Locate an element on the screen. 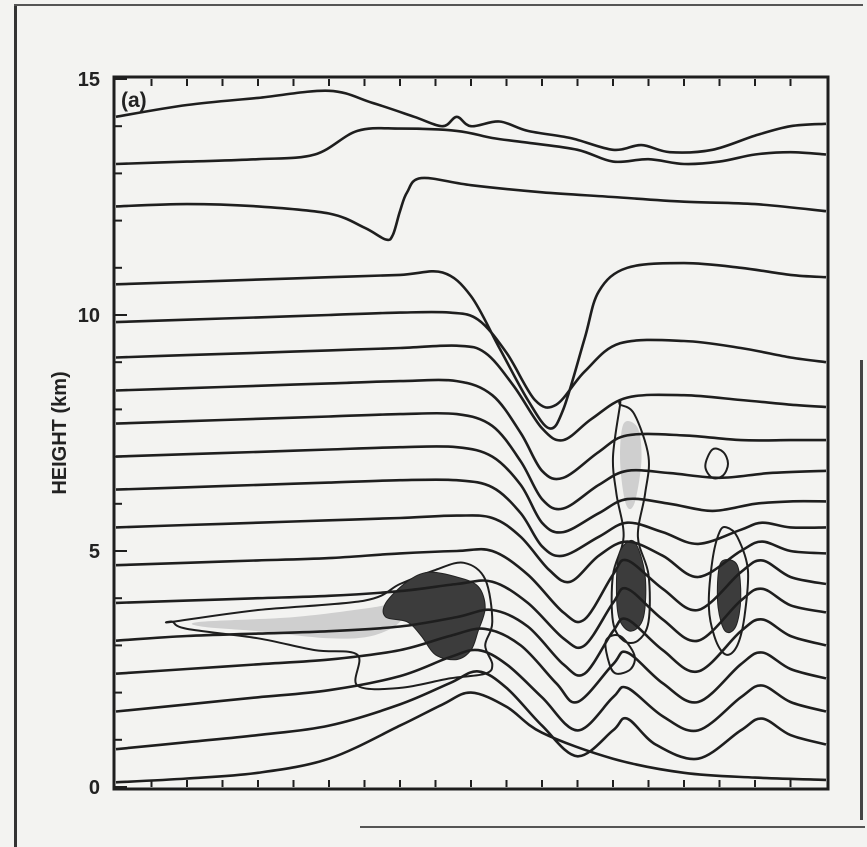  panel-label: (a) is located at coordinates (134, 100).